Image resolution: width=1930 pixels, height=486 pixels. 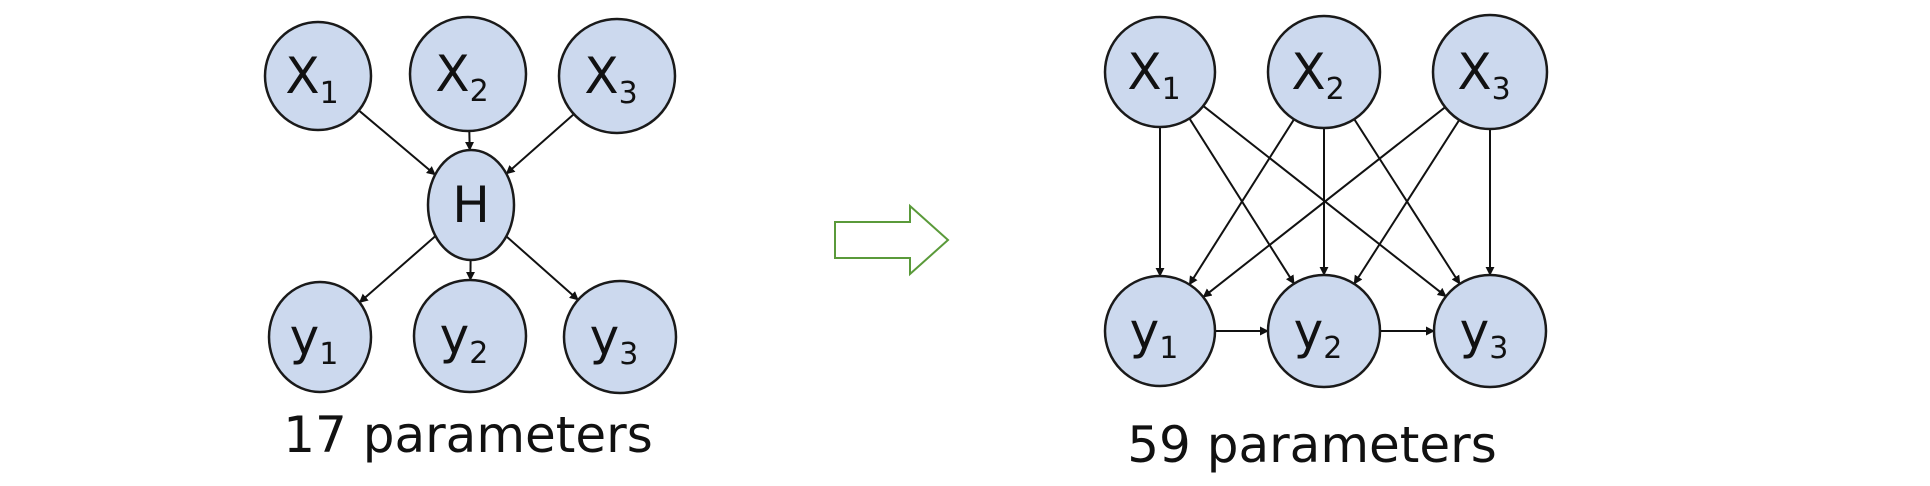 What do you see at coordinates (892, 240) in the screenshot?
I see `hollow-right-arrow-icon` at bounding box center [892, 240].